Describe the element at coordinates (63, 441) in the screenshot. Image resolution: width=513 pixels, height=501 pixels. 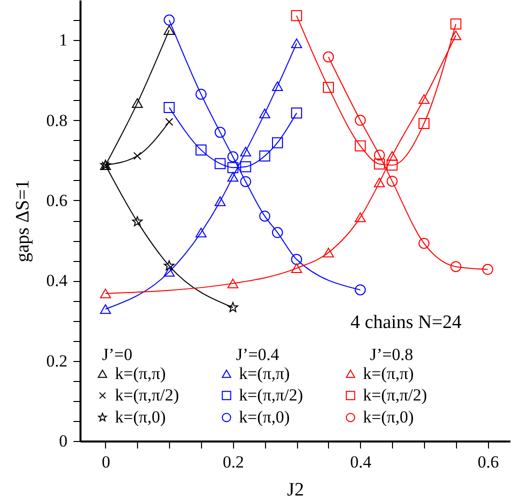
I see `y-tick-label: 0` at that location.